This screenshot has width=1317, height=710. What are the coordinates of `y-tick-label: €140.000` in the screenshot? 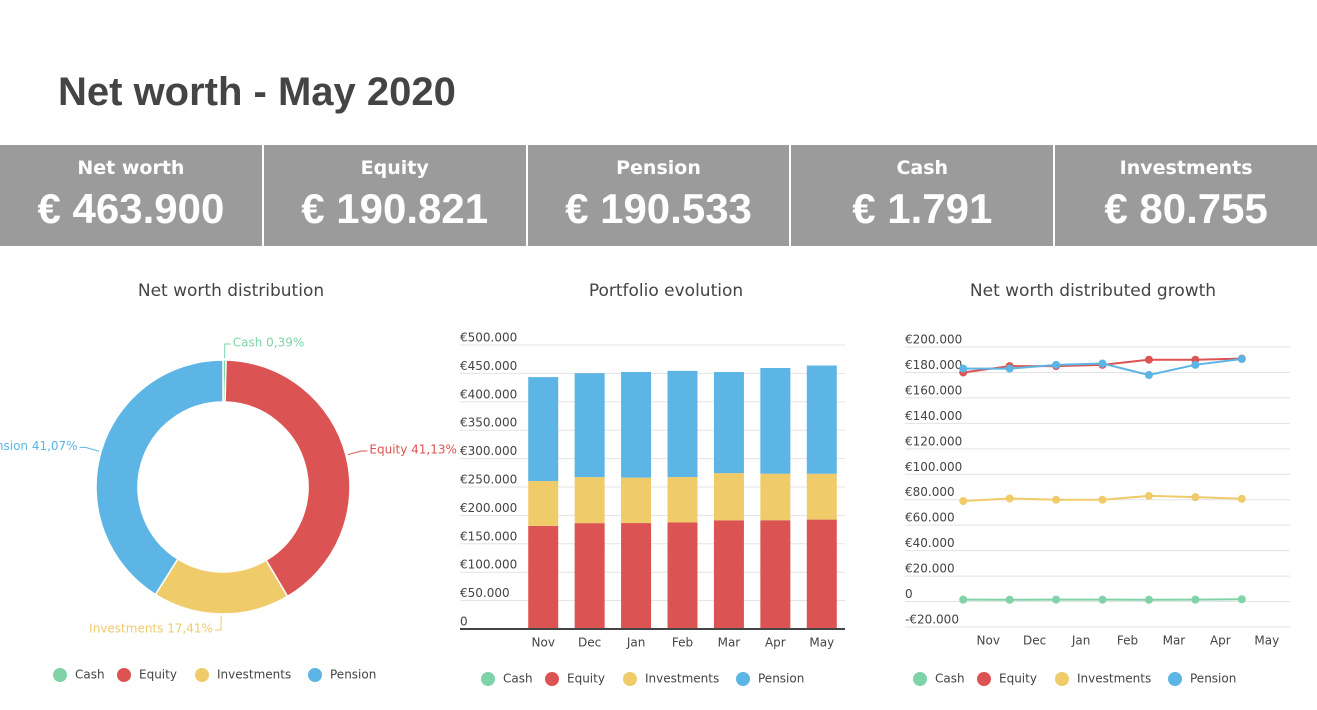 It's located at (933, 416).